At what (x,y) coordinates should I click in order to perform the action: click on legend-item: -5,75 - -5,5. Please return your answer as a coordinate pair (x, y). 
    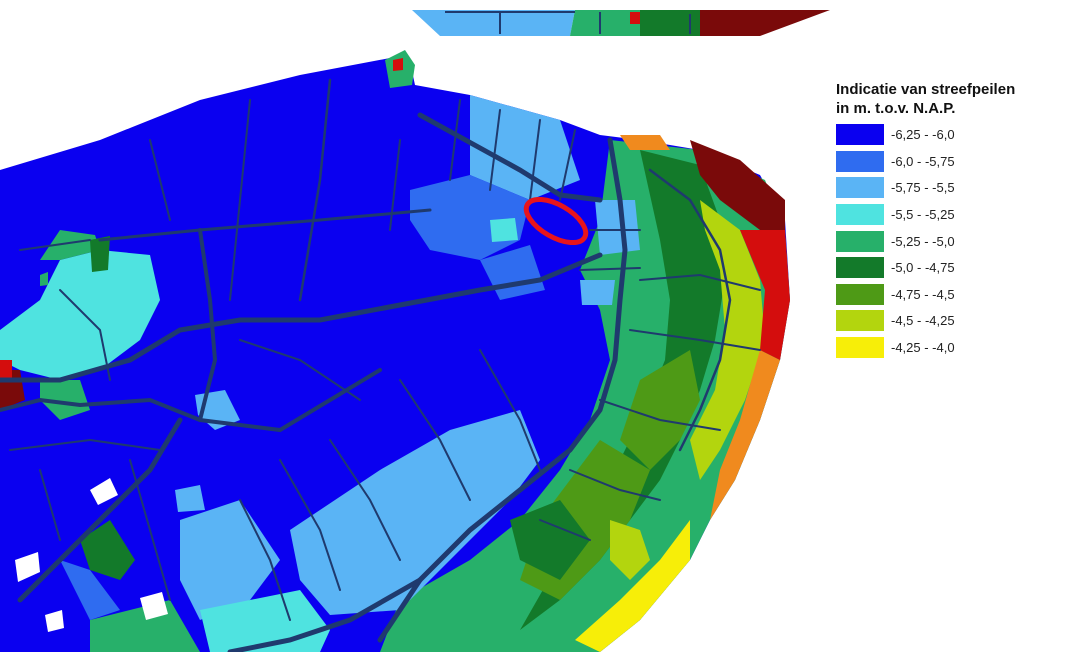
    Looking at the image, I should click on (954, 188).